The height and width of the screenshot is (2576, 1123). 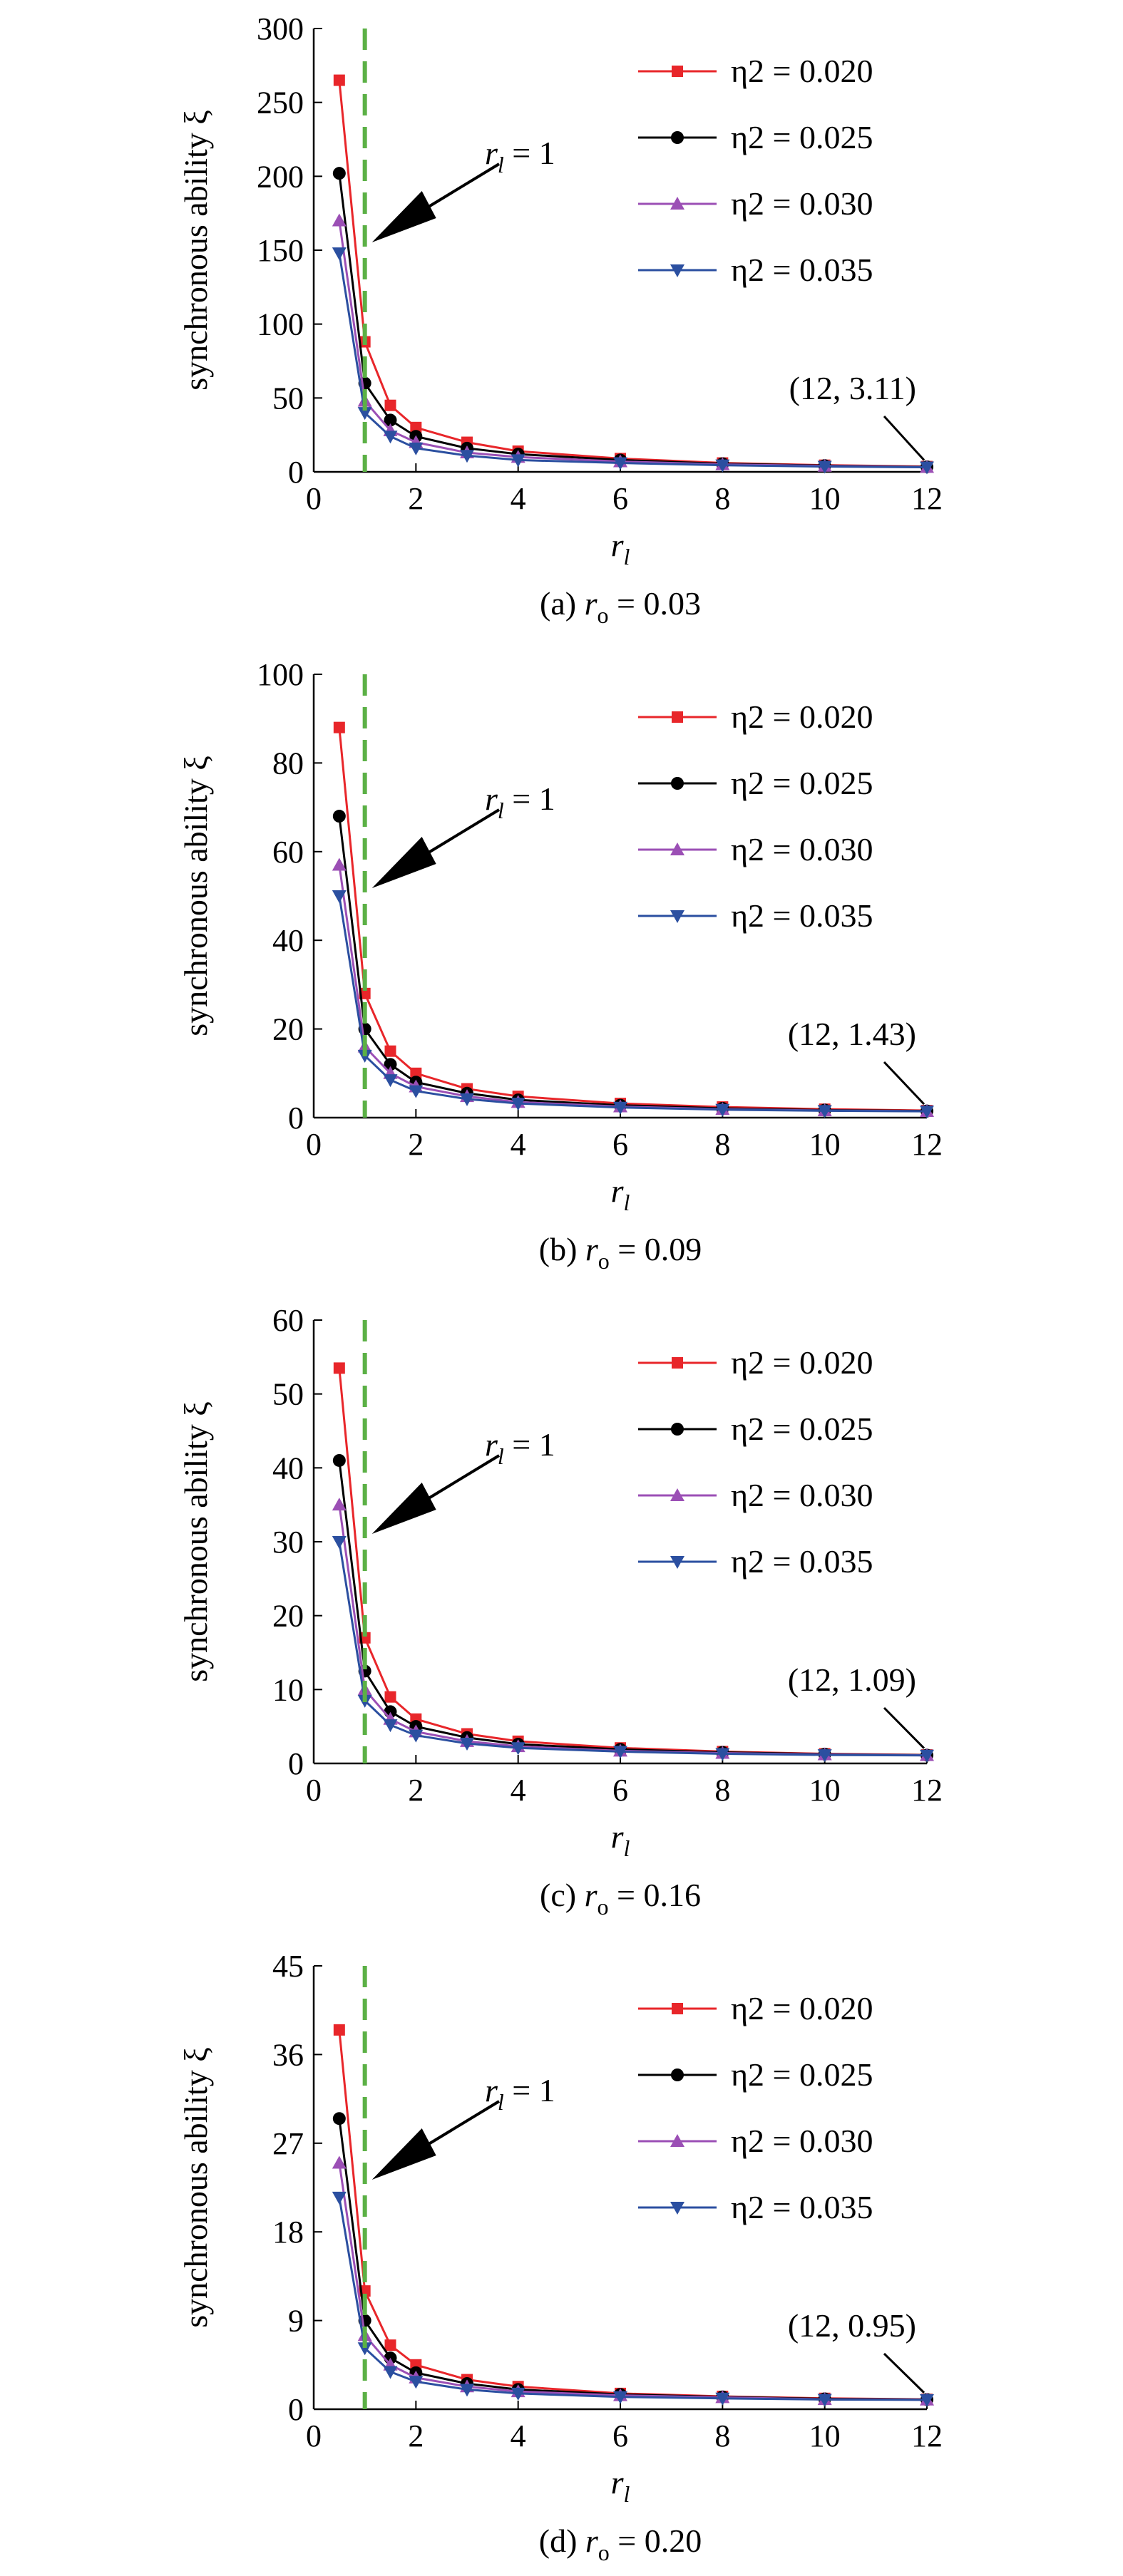 What do you see at coordinates (296, 2321) in the screenshot?
I see `y-tick-label: 9` at bounding box center [296, 2321].